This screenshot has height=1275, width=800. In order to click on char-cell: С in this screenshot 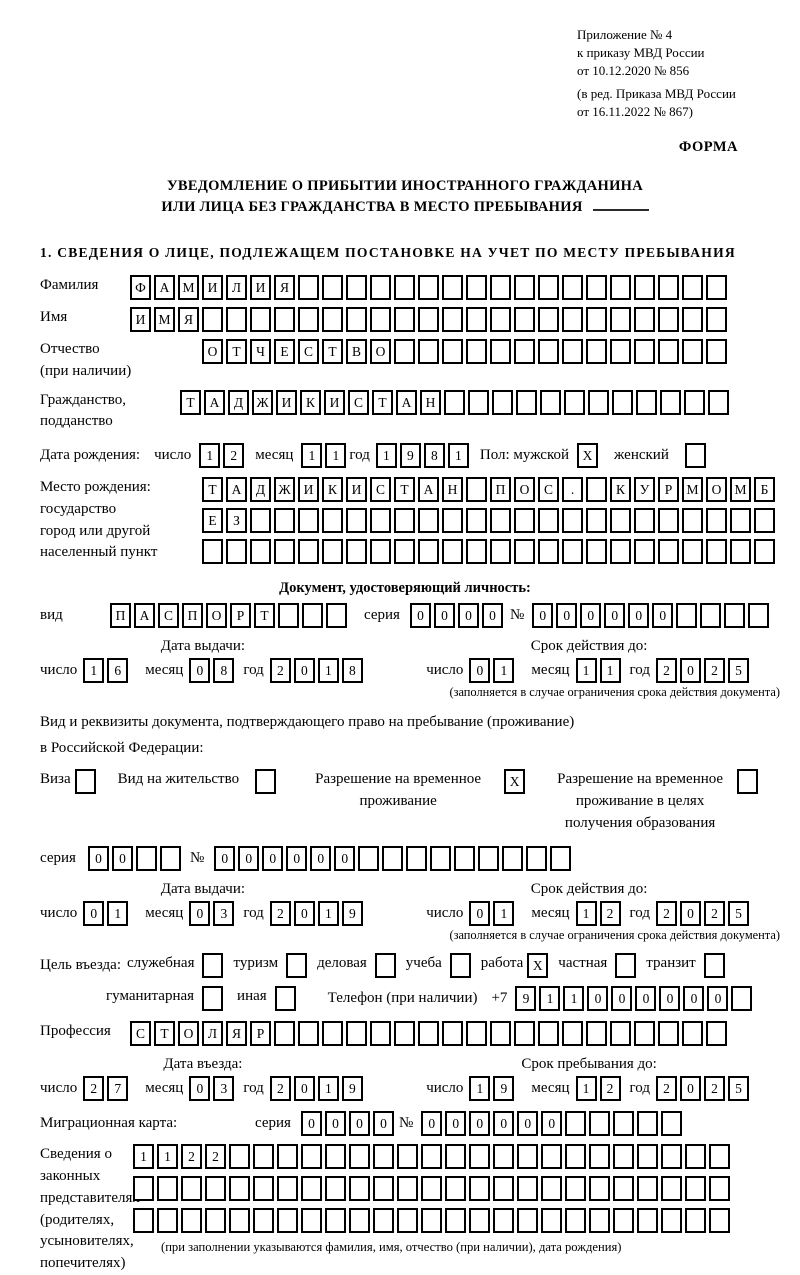, I will do `click(358, 402)`.